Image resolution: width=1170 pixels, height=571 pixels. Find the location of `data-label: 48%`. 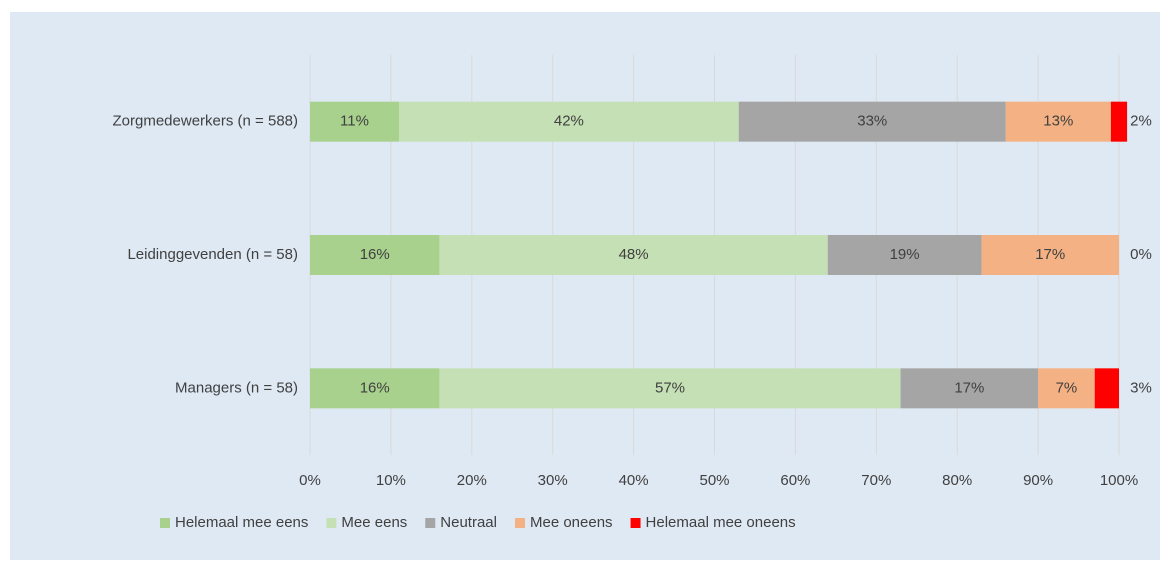

data-label: 48% is located at coordinates (634, 254).